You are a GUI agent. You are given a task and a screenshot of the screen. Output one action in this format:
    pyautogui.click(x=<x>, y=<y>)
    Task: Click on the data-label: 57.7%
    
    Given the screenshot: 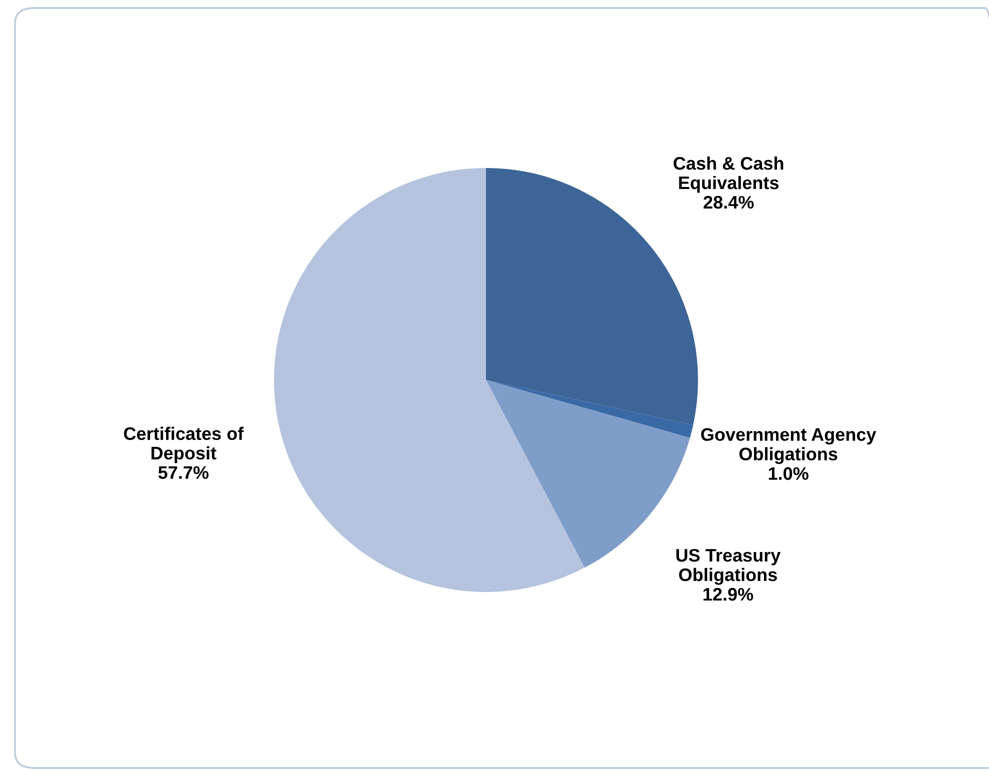 What is the action you would take?
    pyautogui.click(x=183, y=472)
    